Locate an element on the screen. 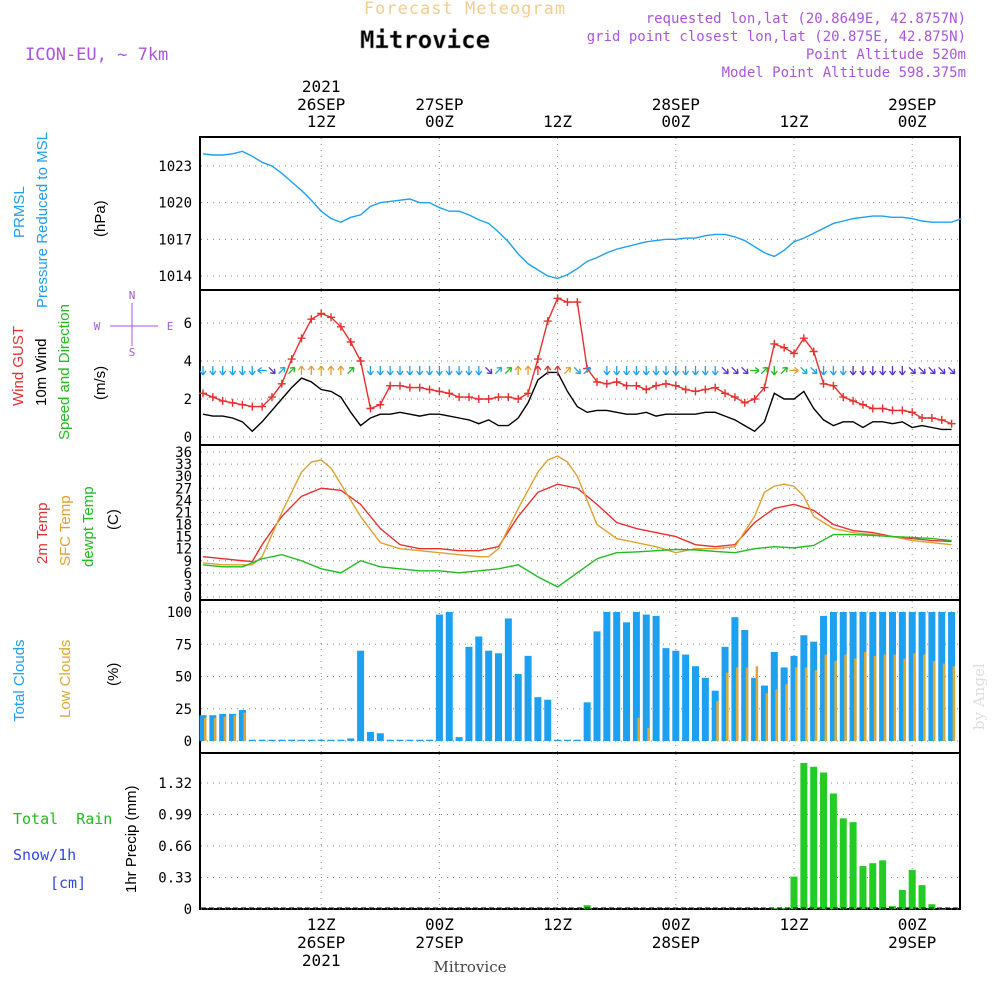 This screenshot has width=1000, height=1000. top-axis-label: 00Z is located at coordinates (912, 121).